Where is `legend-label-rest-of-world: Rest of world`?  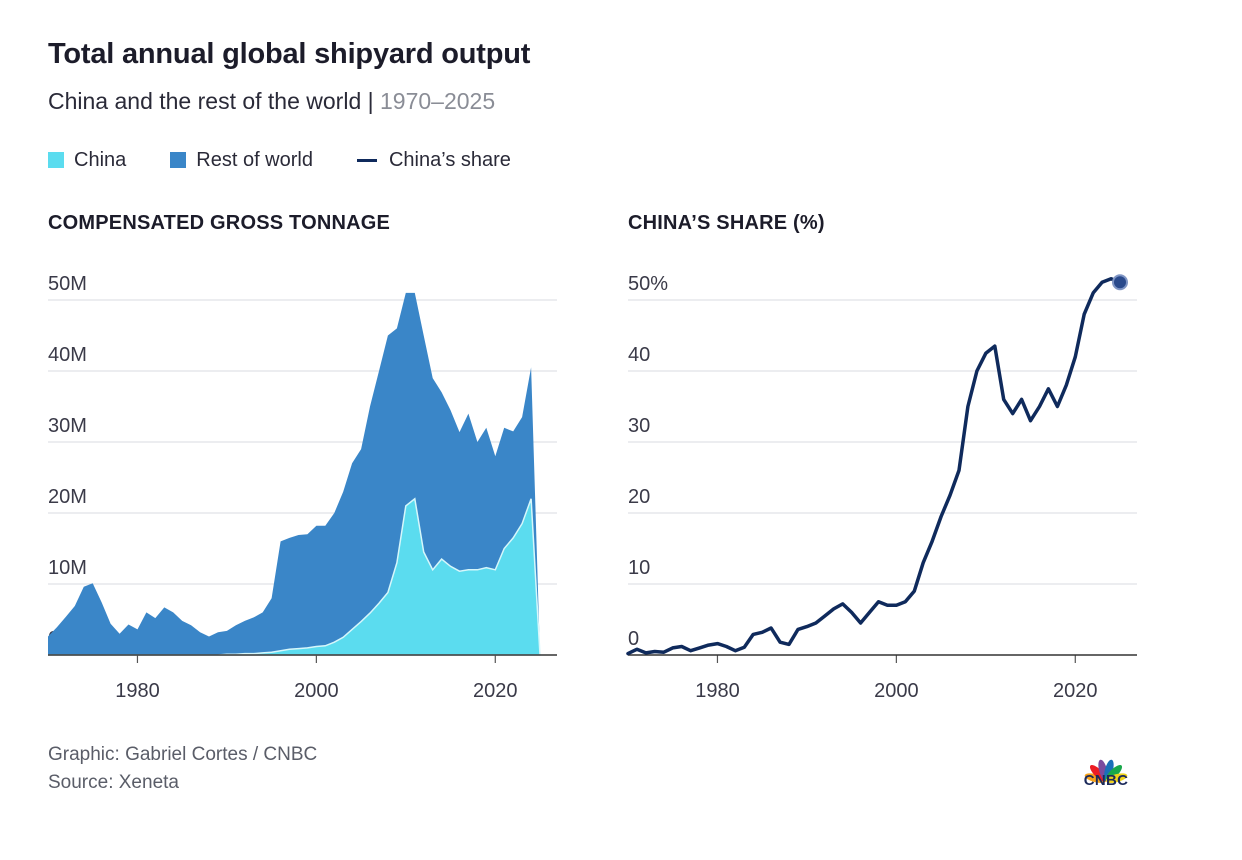
legend-label-rest-of-world: Rest of world is located at coordinates (254, 159).